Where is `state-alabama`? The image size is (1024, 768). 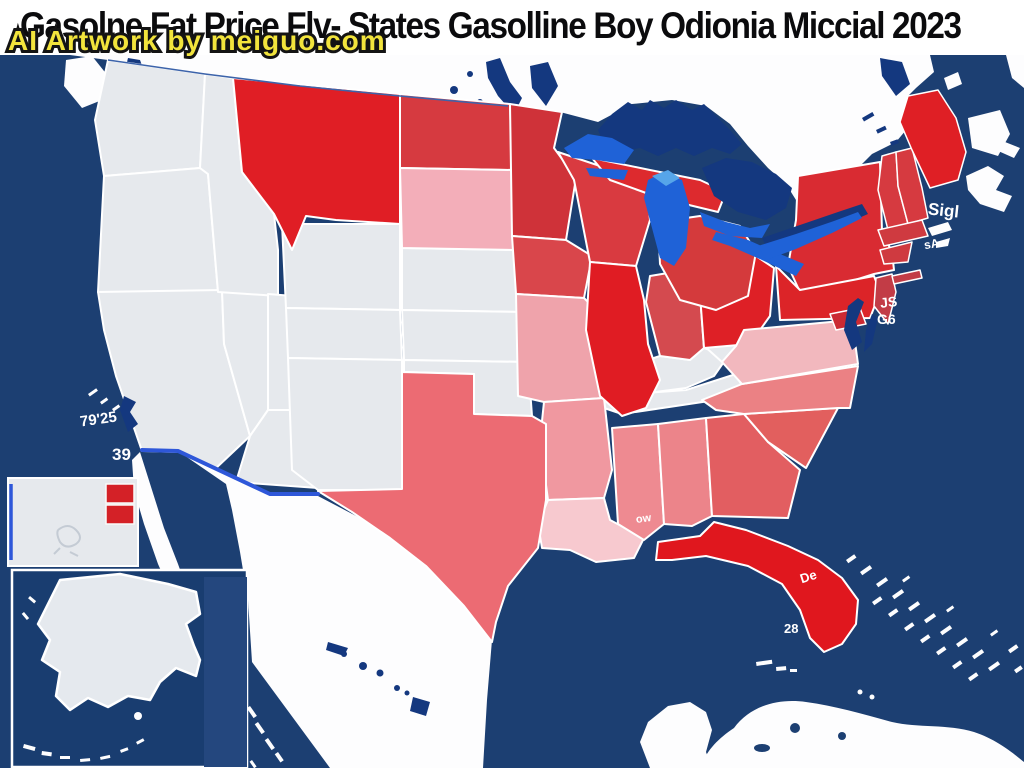
state-alabama is located at coordinates (685, 472).